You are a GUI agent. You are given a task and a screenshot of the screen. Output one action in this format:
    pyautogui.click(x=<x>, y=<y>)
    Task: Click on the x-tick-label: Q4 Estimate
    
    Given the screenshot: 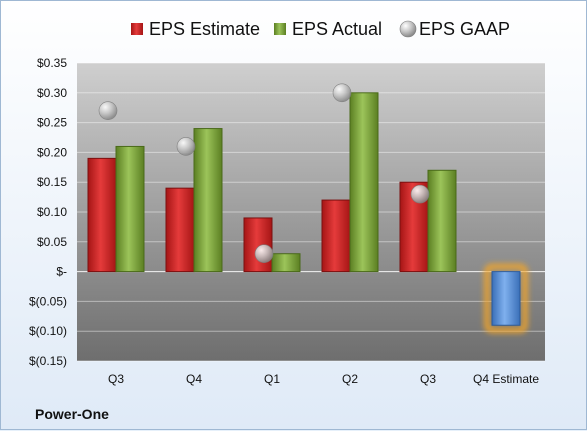 What is the action you would take?
    pyautogui.click(x=506, y=379)
    